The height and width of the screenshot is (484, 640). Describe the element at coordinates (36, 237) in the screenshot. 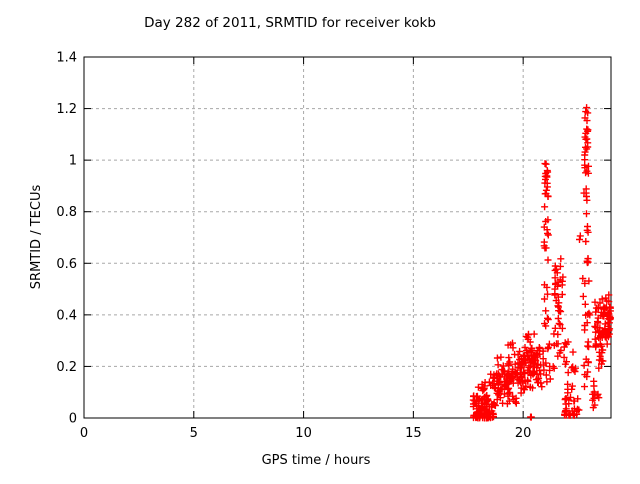

I see `y-axis-label: SRMTID / TECUs` at that location.